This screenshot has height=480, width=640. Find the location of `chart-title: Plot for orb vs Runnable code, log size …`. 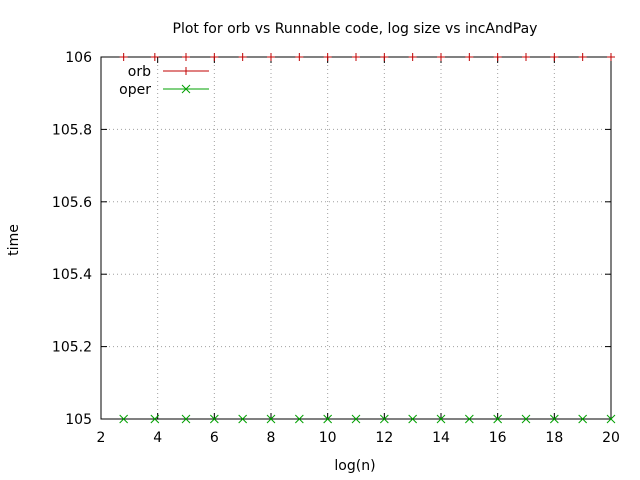

chart-title: Plot for orb vs Runnable code, log size … is located at coordinates (355, 29).